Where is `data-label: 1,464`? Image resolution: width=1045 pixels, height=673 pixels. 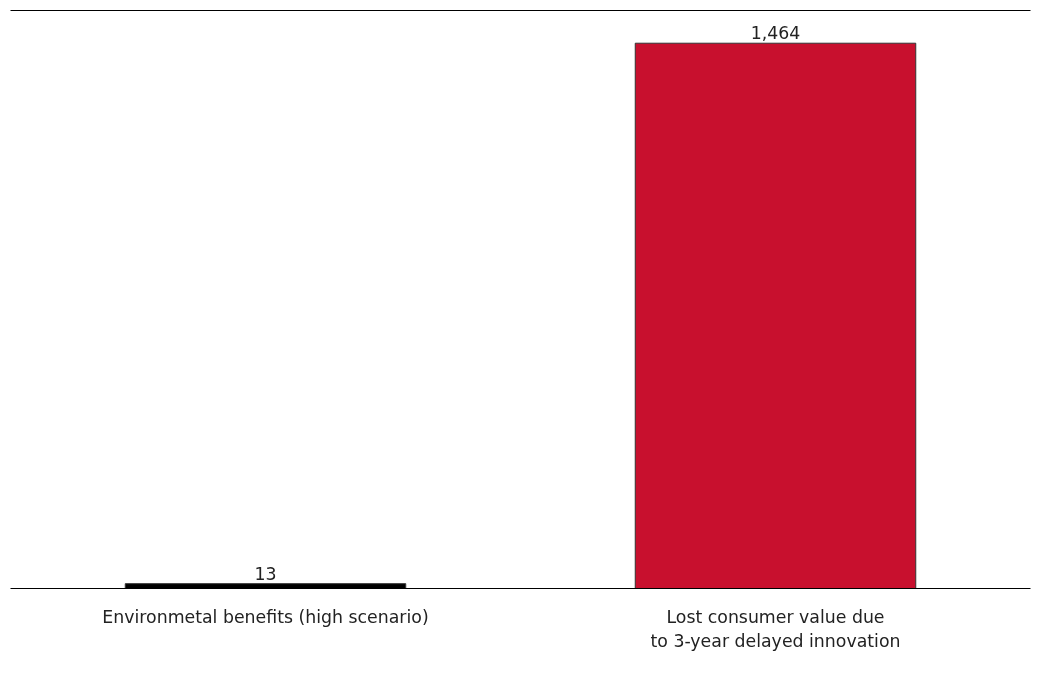 data-label: 1,464 is located at coordinates (775, 33).